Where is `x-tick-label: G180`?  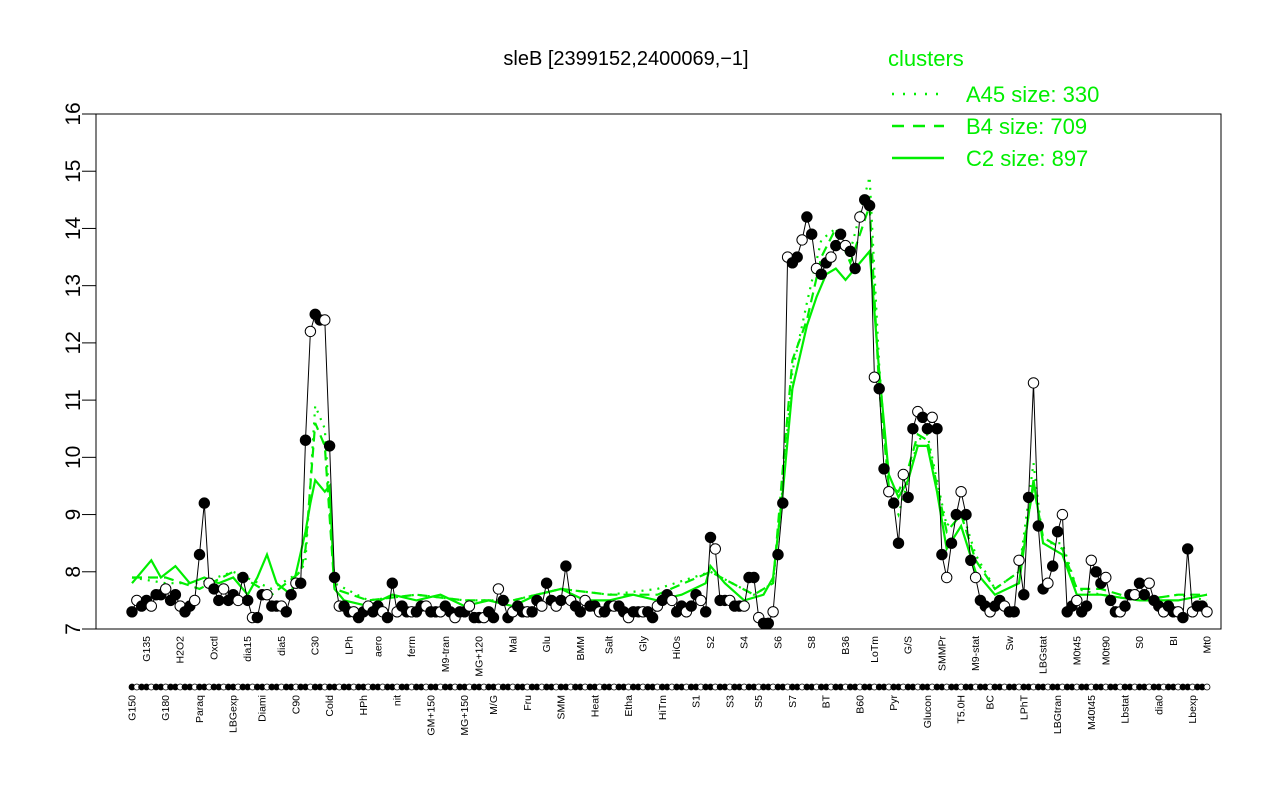
x-tick-label: G180 is located at coordinates (166, 708).